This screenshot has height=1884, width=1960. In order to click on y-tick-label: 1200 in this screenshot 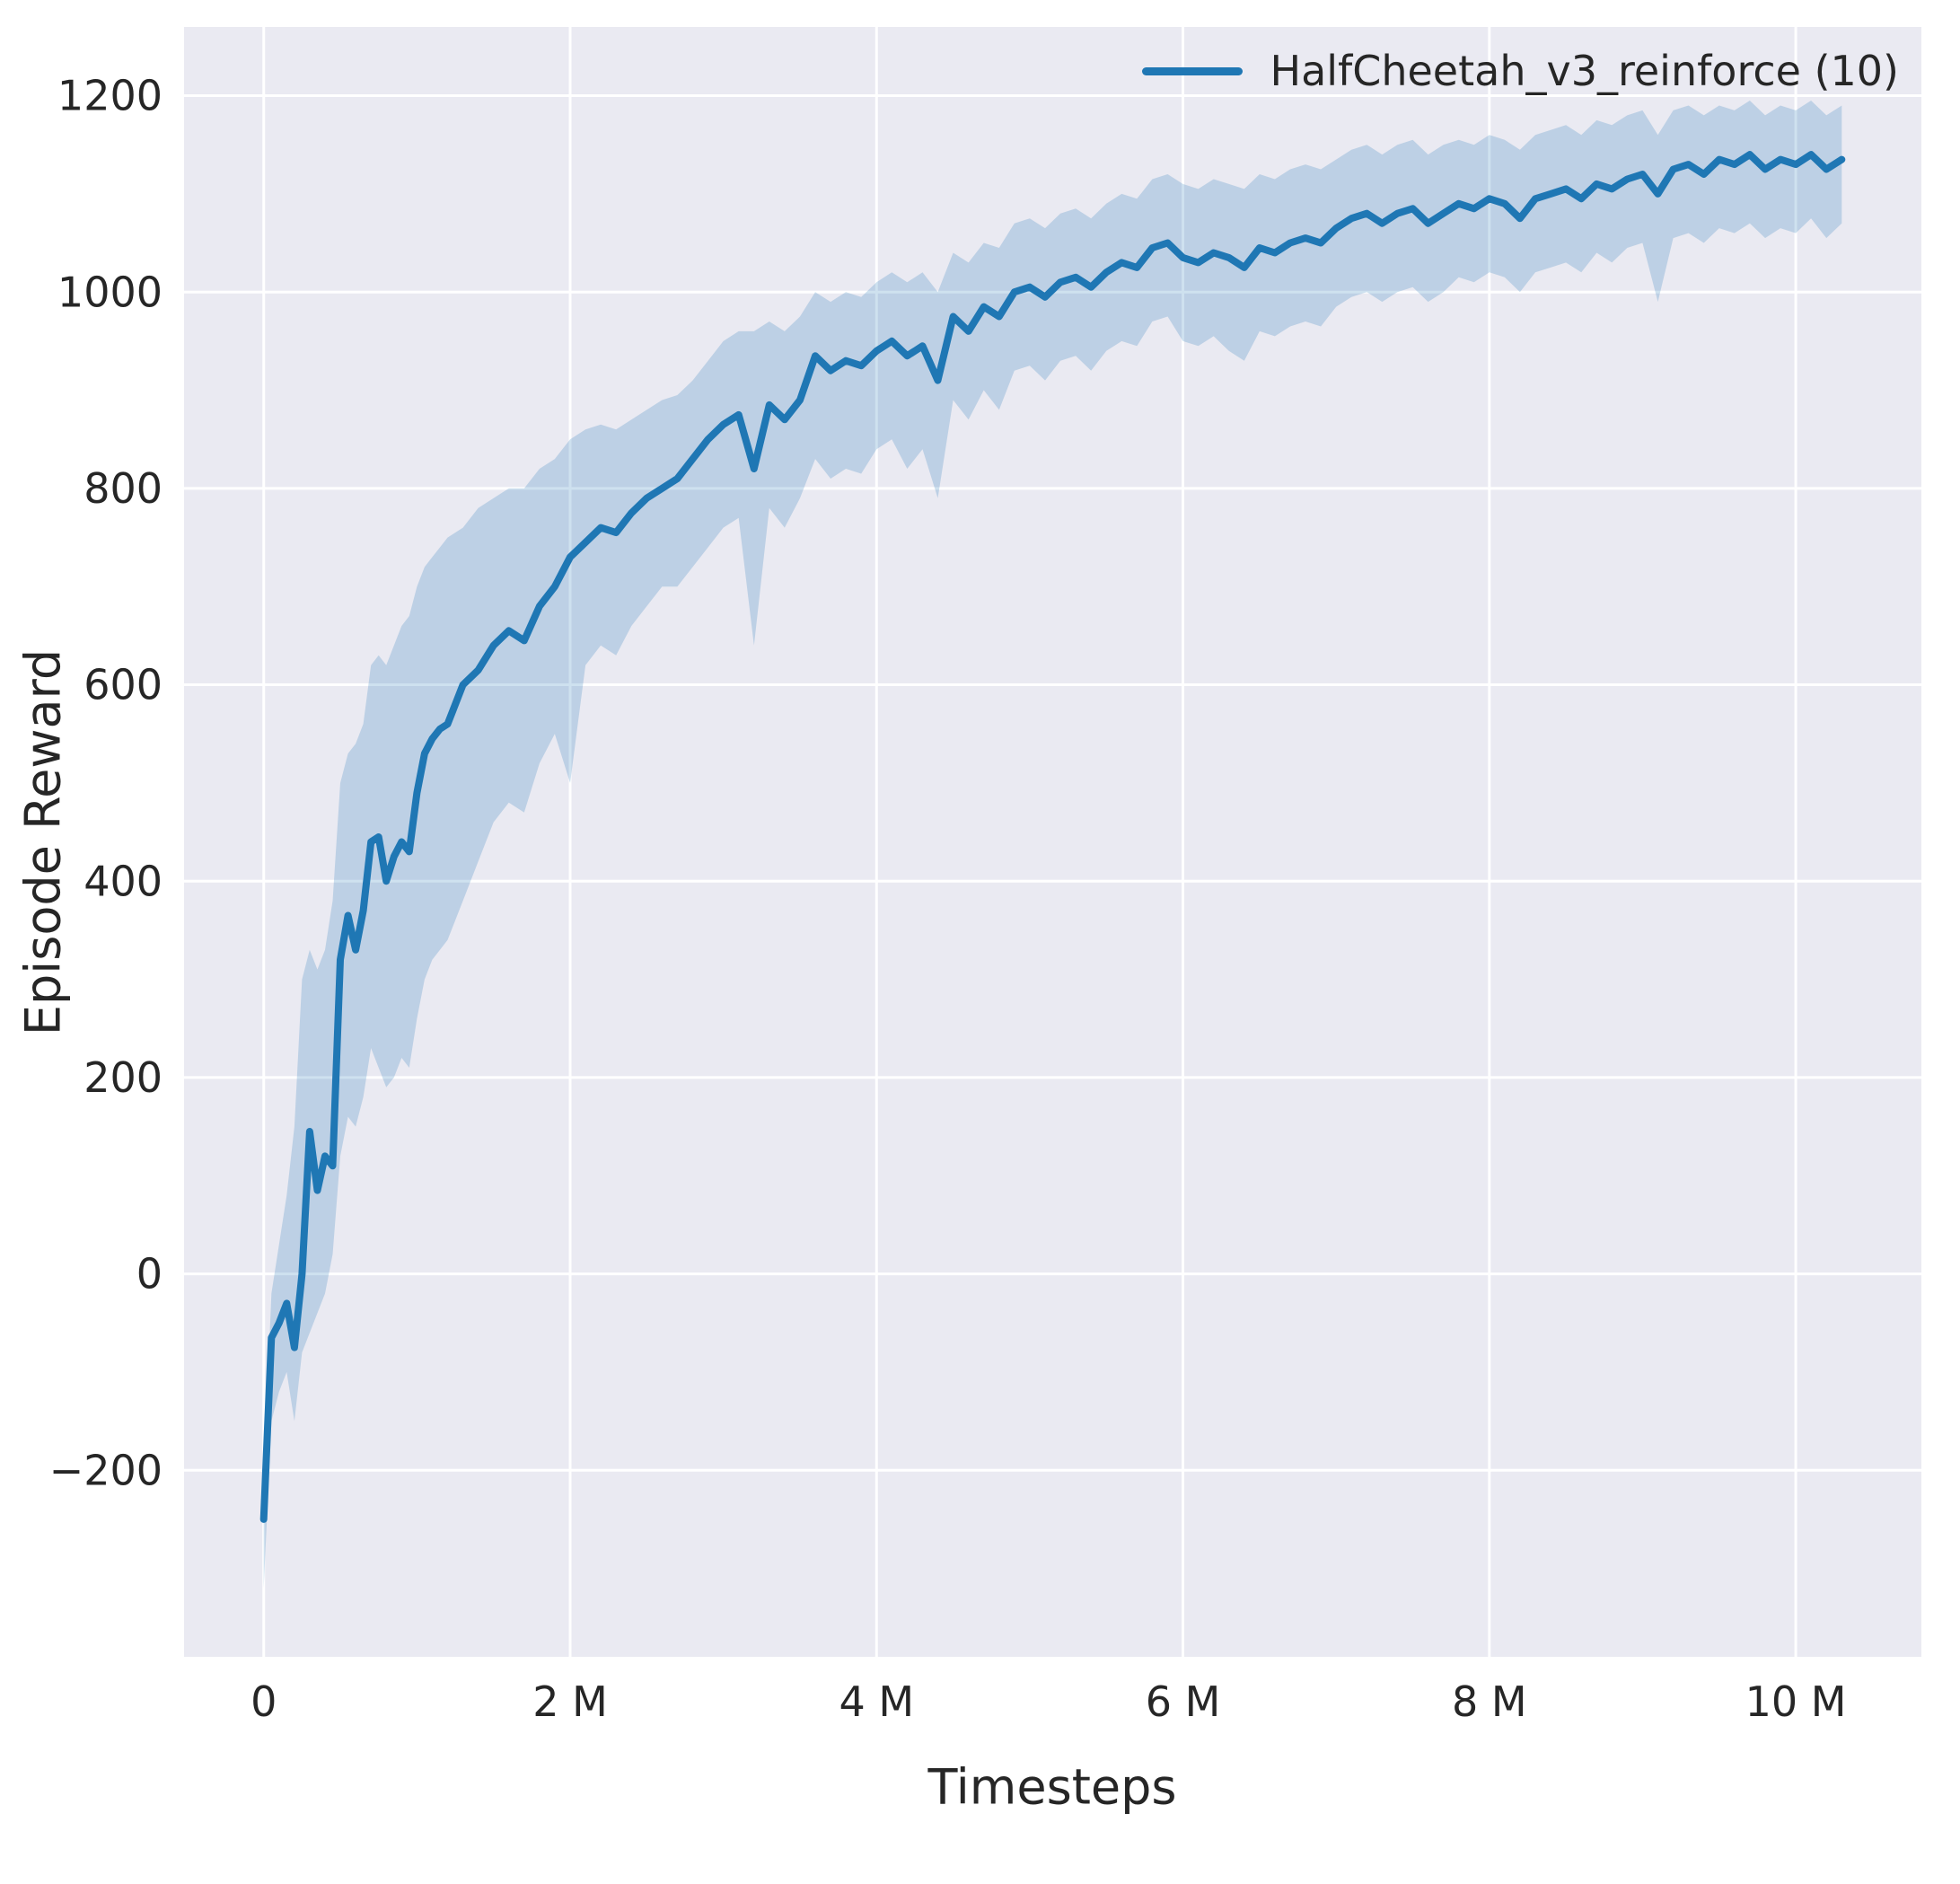, I will do `click(110, 96)`.